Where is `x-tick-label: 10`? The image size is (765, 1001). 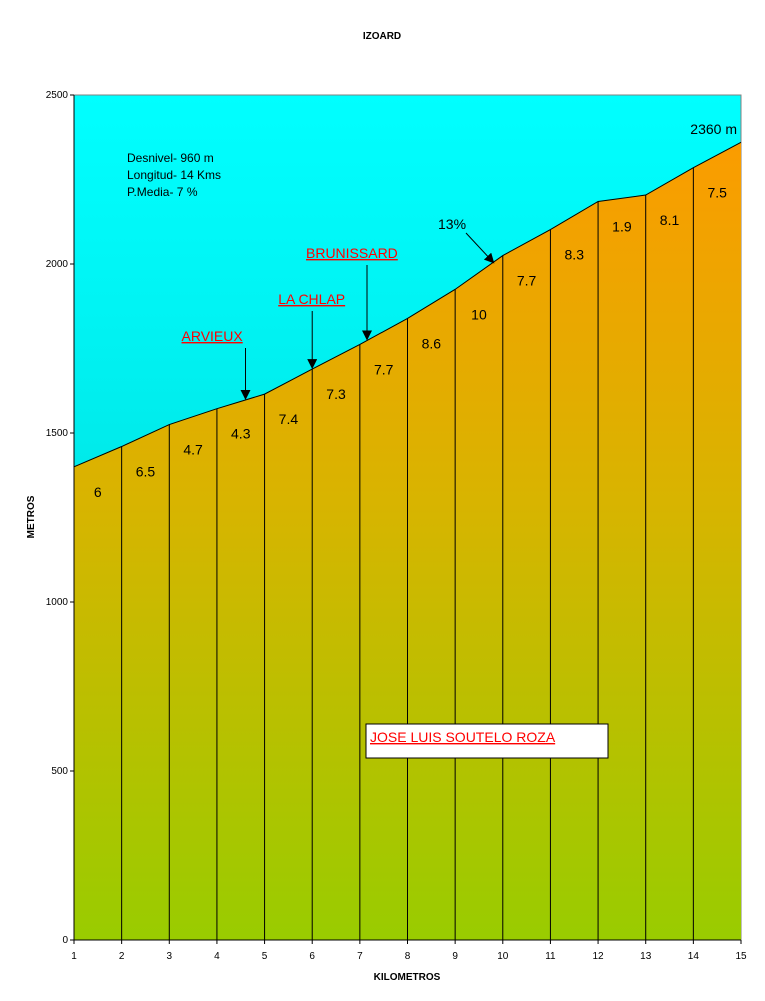 x-tick-label: 10 is located at coordinates (503, 956).